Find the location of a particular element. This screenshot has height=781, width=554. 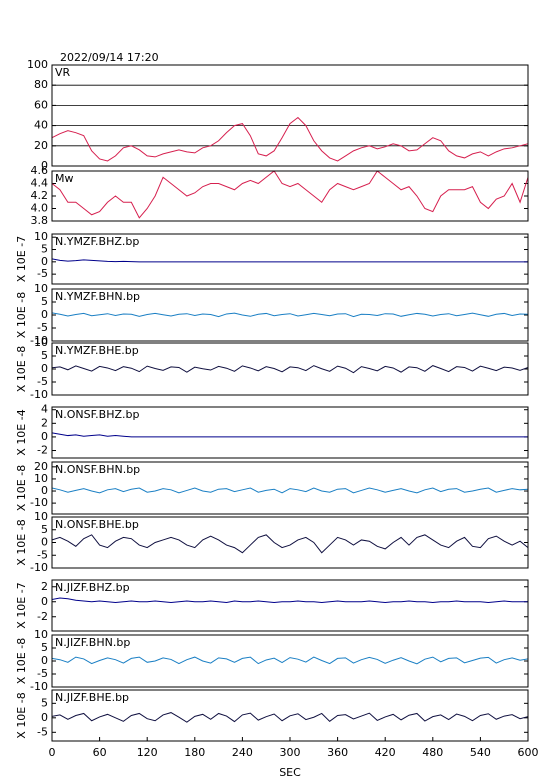

x-tick-label: 420 is located at coordinates (385, 752).